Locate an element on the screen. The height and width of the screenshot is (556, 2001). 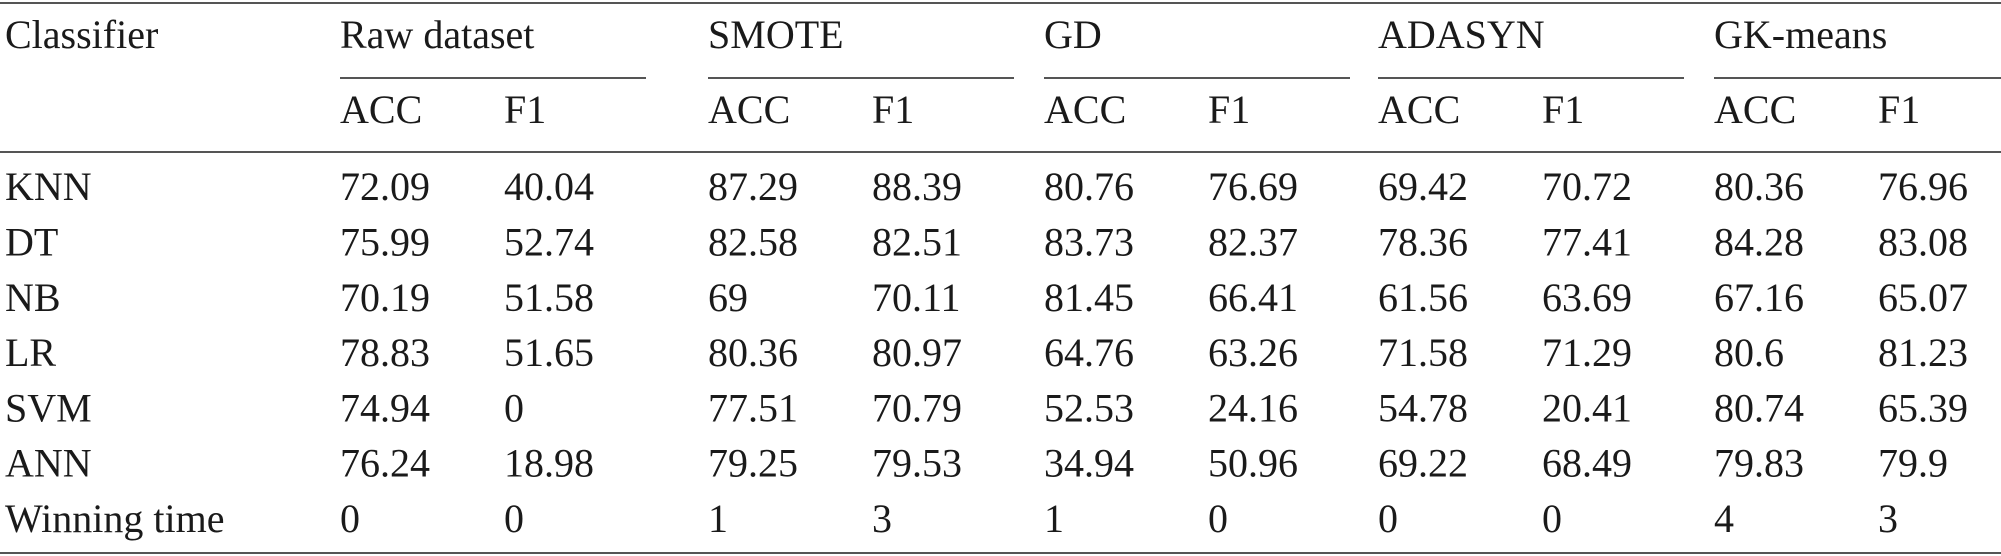
row-label: Winning time is located at coordinates (114, 518).